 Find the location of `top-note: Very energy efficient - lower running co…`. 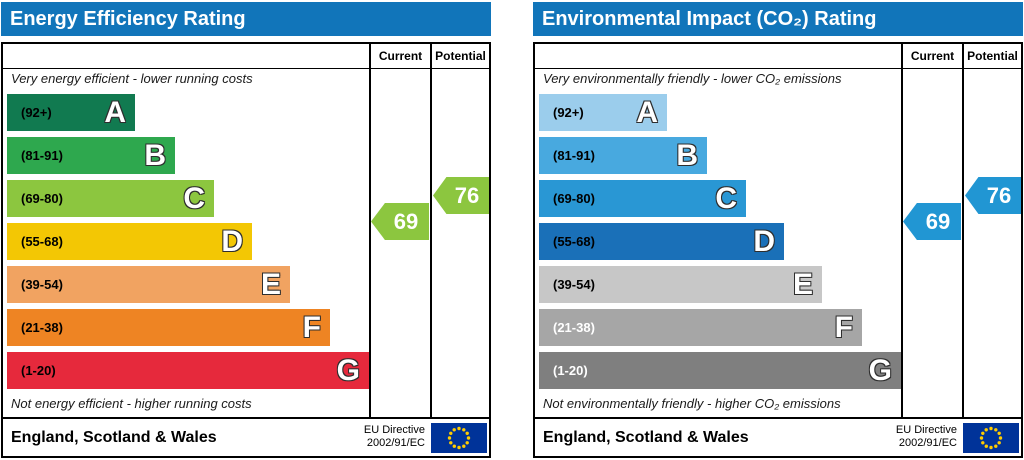

top-note: Very energy efficient - lower running co… is located at coordinates (132, 78).